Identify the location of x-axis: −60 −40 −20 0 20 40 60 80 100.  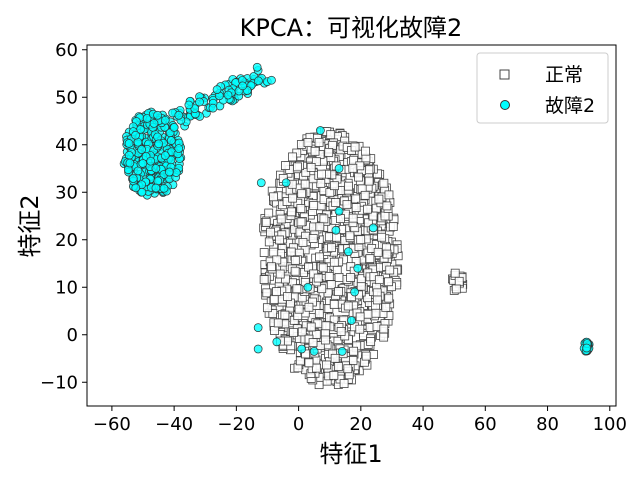
(360, 420).